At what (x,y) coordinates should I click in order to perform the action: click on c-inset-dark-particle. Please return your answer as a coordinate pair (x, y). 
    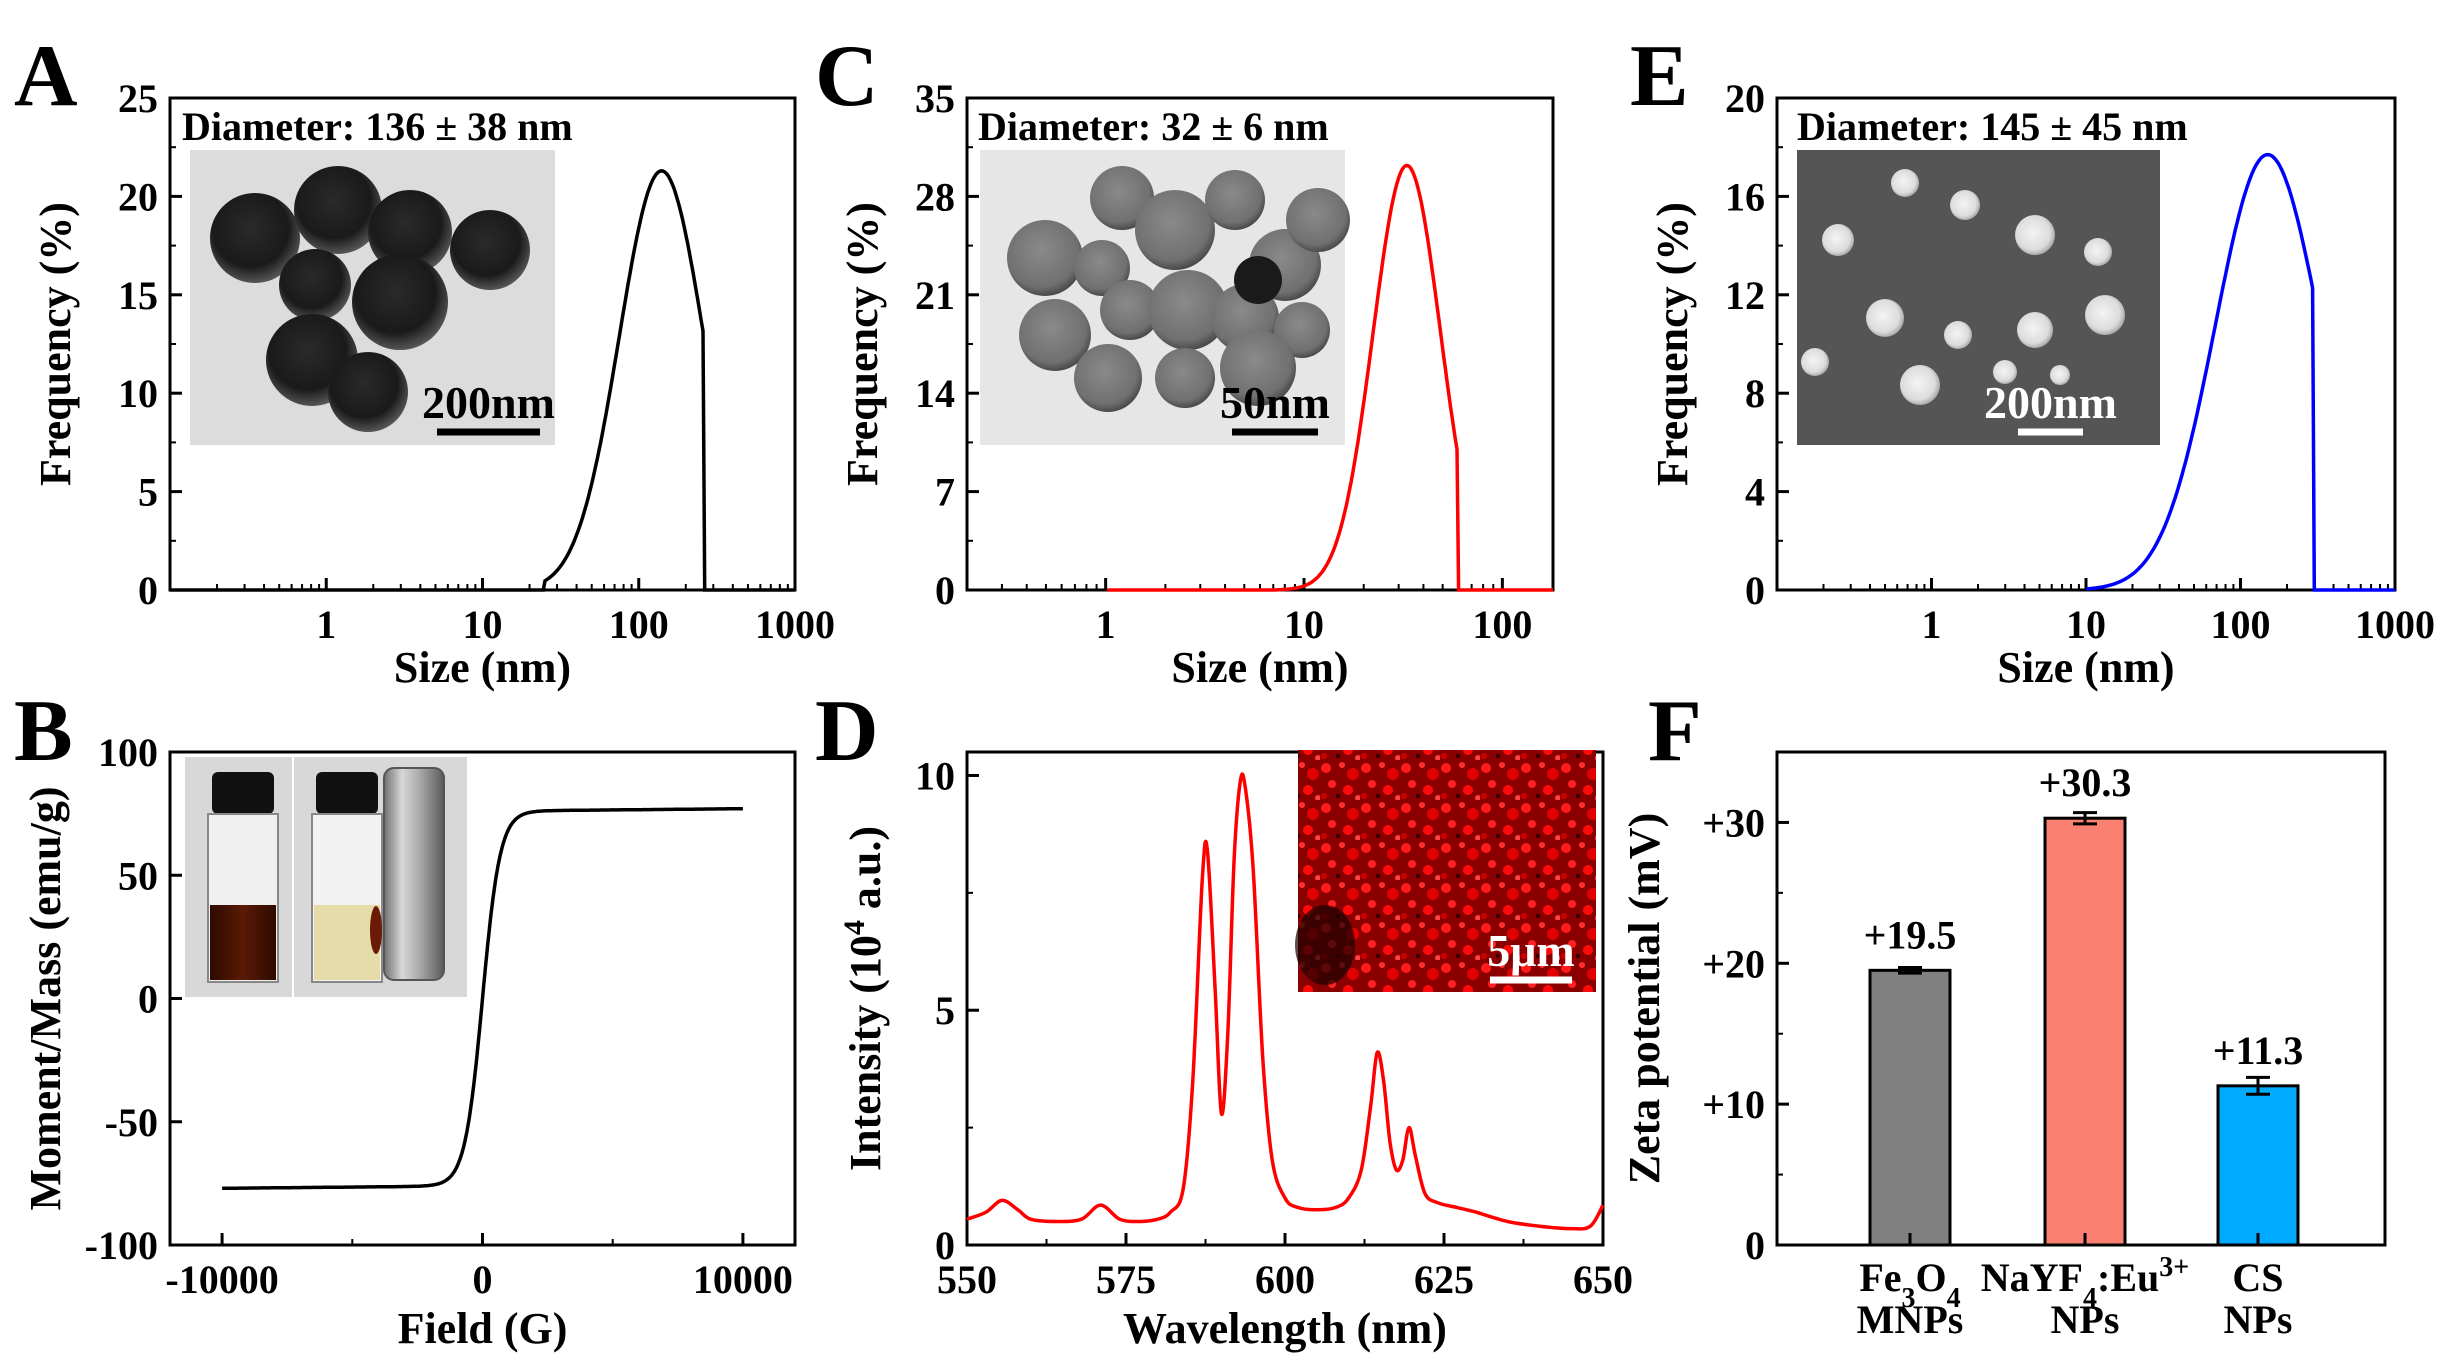
    Looking at the image, I should click on (1258, 280).